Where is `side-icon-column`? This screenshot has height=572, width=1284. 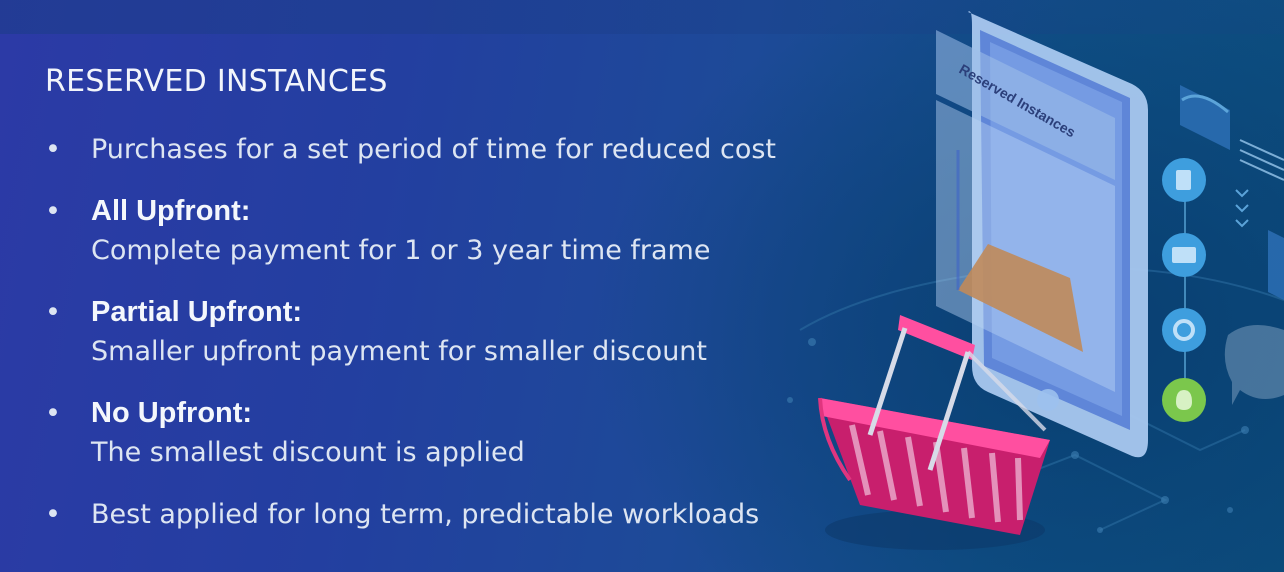 side-icon-column is located at coordinates (1184, 290).